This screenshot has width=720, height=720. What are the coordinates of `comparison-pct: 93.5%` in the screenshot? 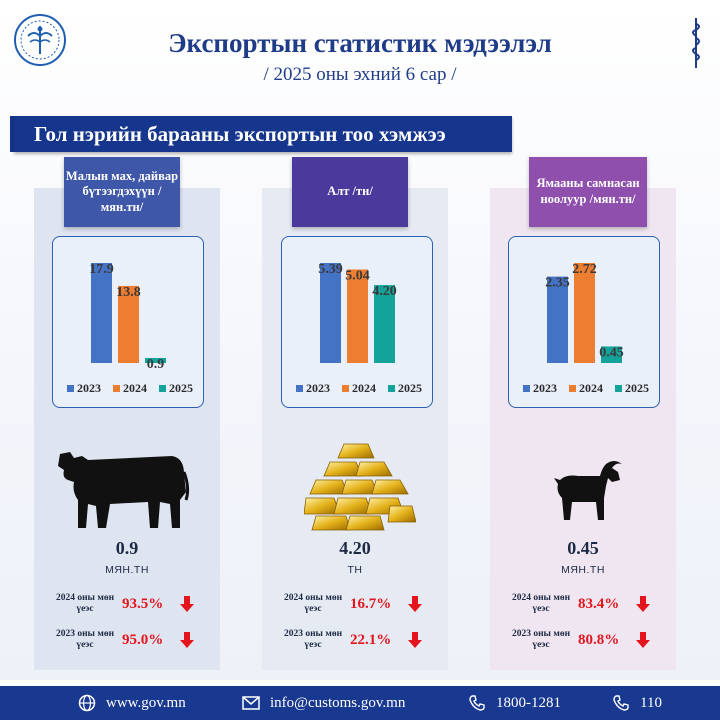 It's located at (143, 603).